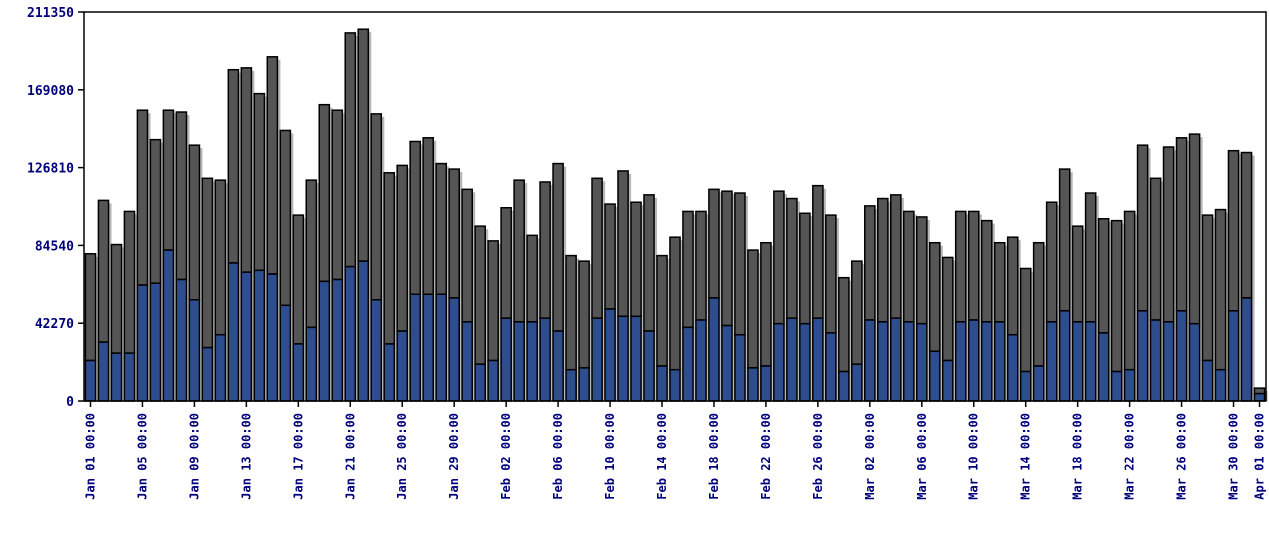 The image size is (1269, 544). I want to click on x-tick-label: Mar 10 00:00, so click(974, 456).